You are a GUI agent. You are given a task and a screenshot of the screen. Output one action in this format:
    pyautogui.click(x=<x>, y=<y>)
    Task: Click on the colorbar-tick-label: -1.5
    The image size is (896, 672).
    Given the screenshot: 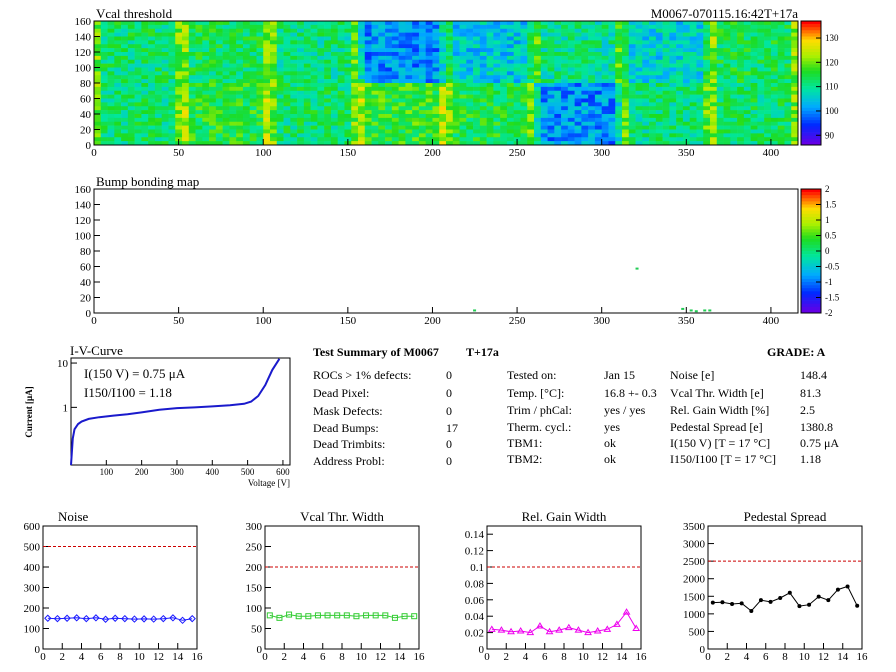 What is the action you would take?
    pyautogui.click(x=832, y=298)
    